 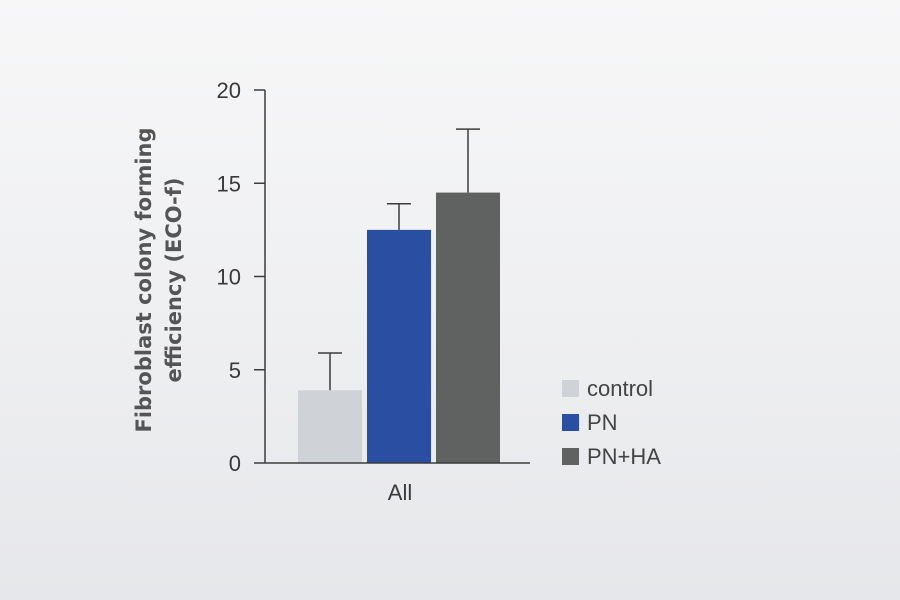 I want to click on error-bars, so click(x=399, y=259).